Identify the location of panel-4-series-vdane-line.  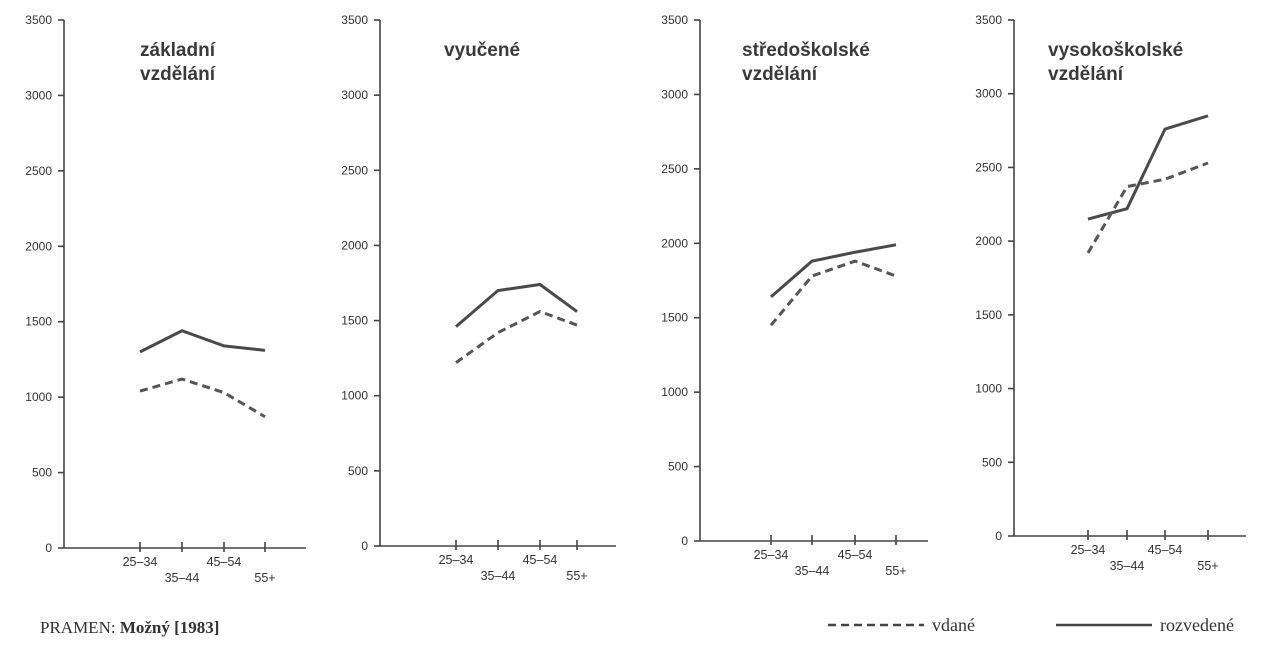
(1147, 207).